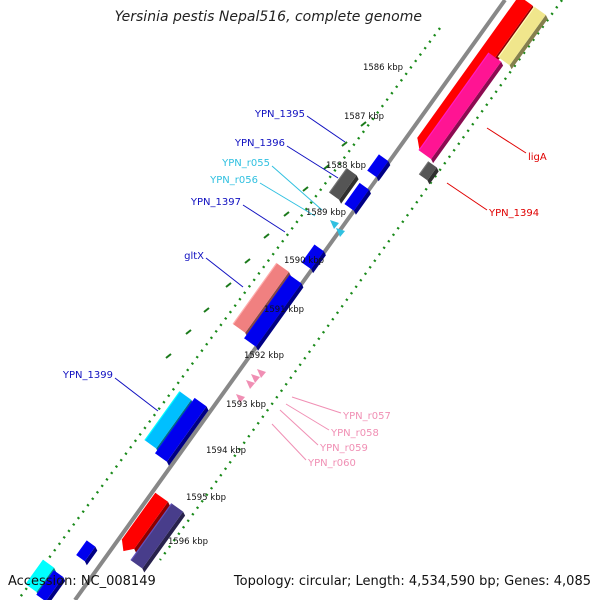 This screenshot has width=600, height=600. Describe the element at coordinates (206, 498) in the screenshot. I see `kbp-tick-label: 1595 kbp` at that location.